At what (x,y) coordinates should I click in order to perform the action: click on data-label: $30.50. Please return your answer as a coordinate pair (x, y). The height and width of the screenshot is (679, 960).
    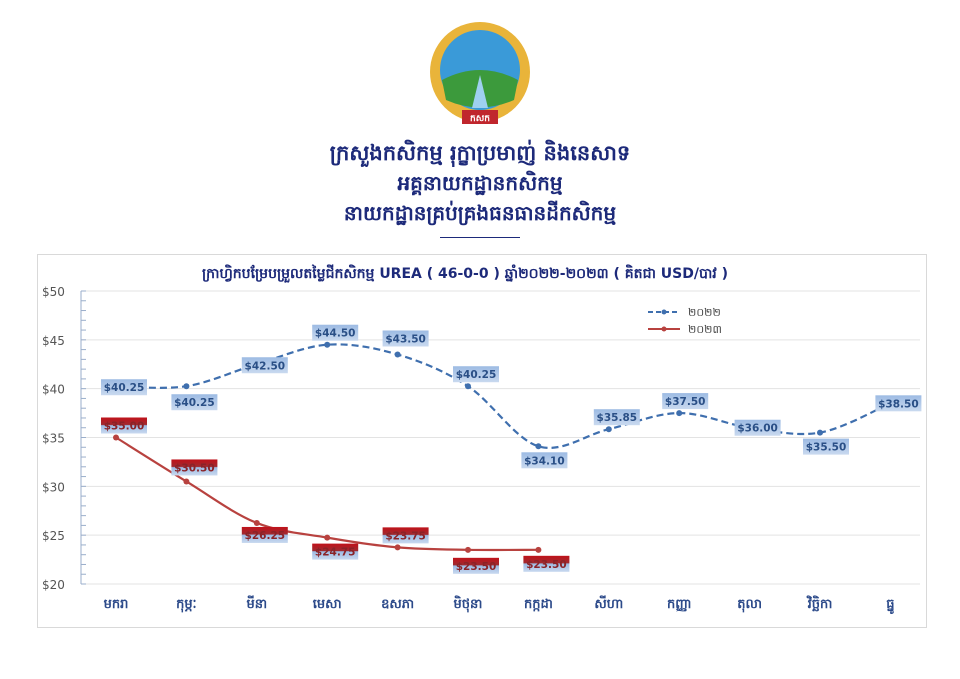
    Looking at the image, I should click on (194, 468).